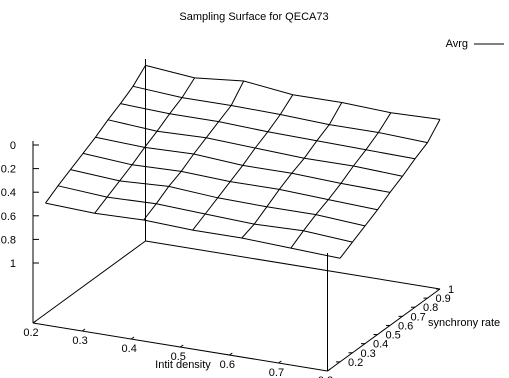 This screenshot has height=378, width=509. What do you see at coordinates (368, 354) in the screenshot?
I see `y-tick-label: 0.3` at bounding box center [368, 354].